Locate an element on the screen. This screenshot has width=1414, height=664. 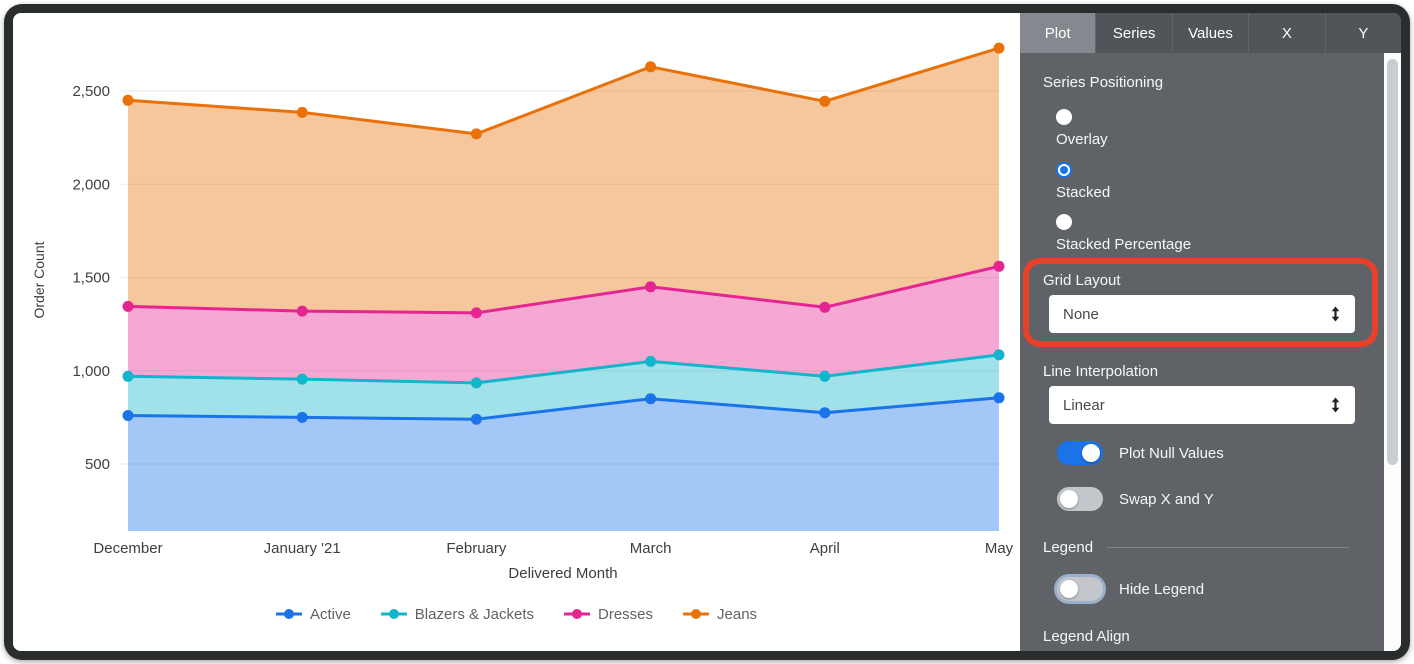
legend-label: Jeans is located at coordinates (737, 614).